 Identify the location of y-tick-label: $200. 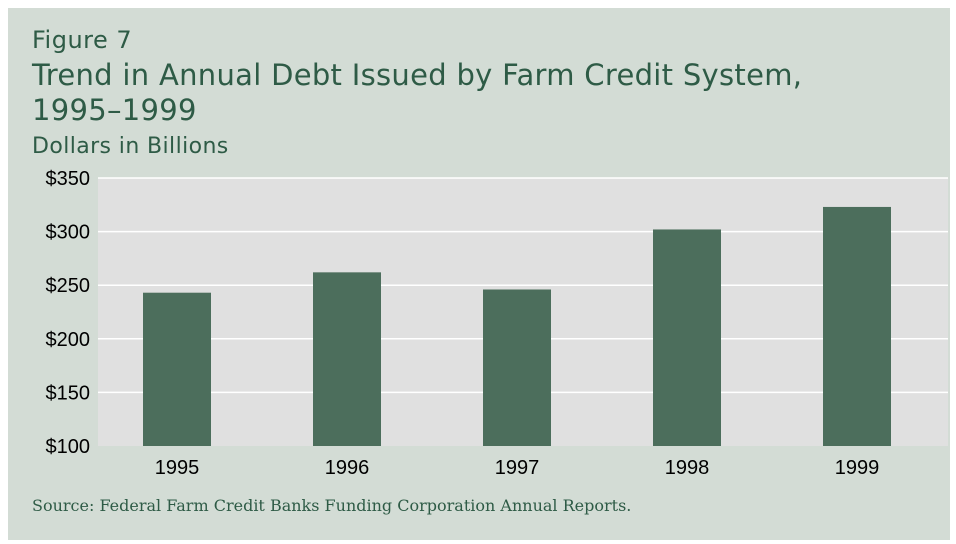
(68, 340).